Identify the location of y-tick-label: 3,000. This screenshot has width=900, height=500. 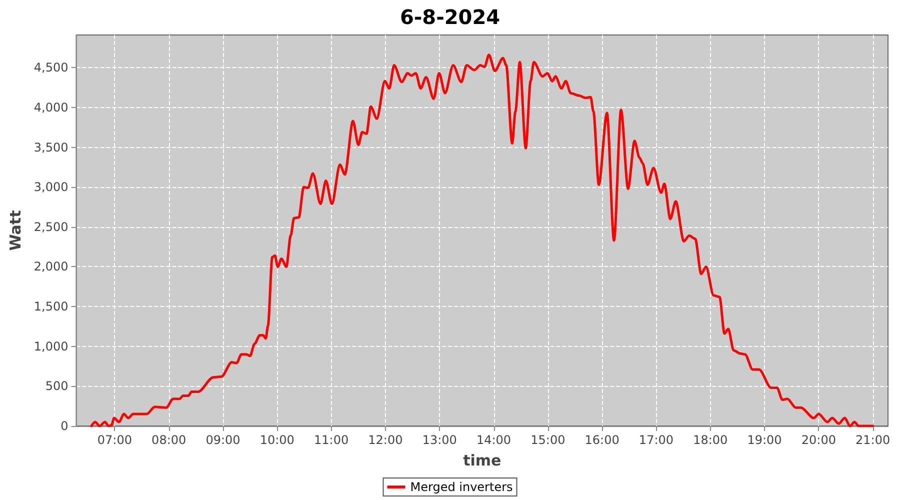
(51, 187).